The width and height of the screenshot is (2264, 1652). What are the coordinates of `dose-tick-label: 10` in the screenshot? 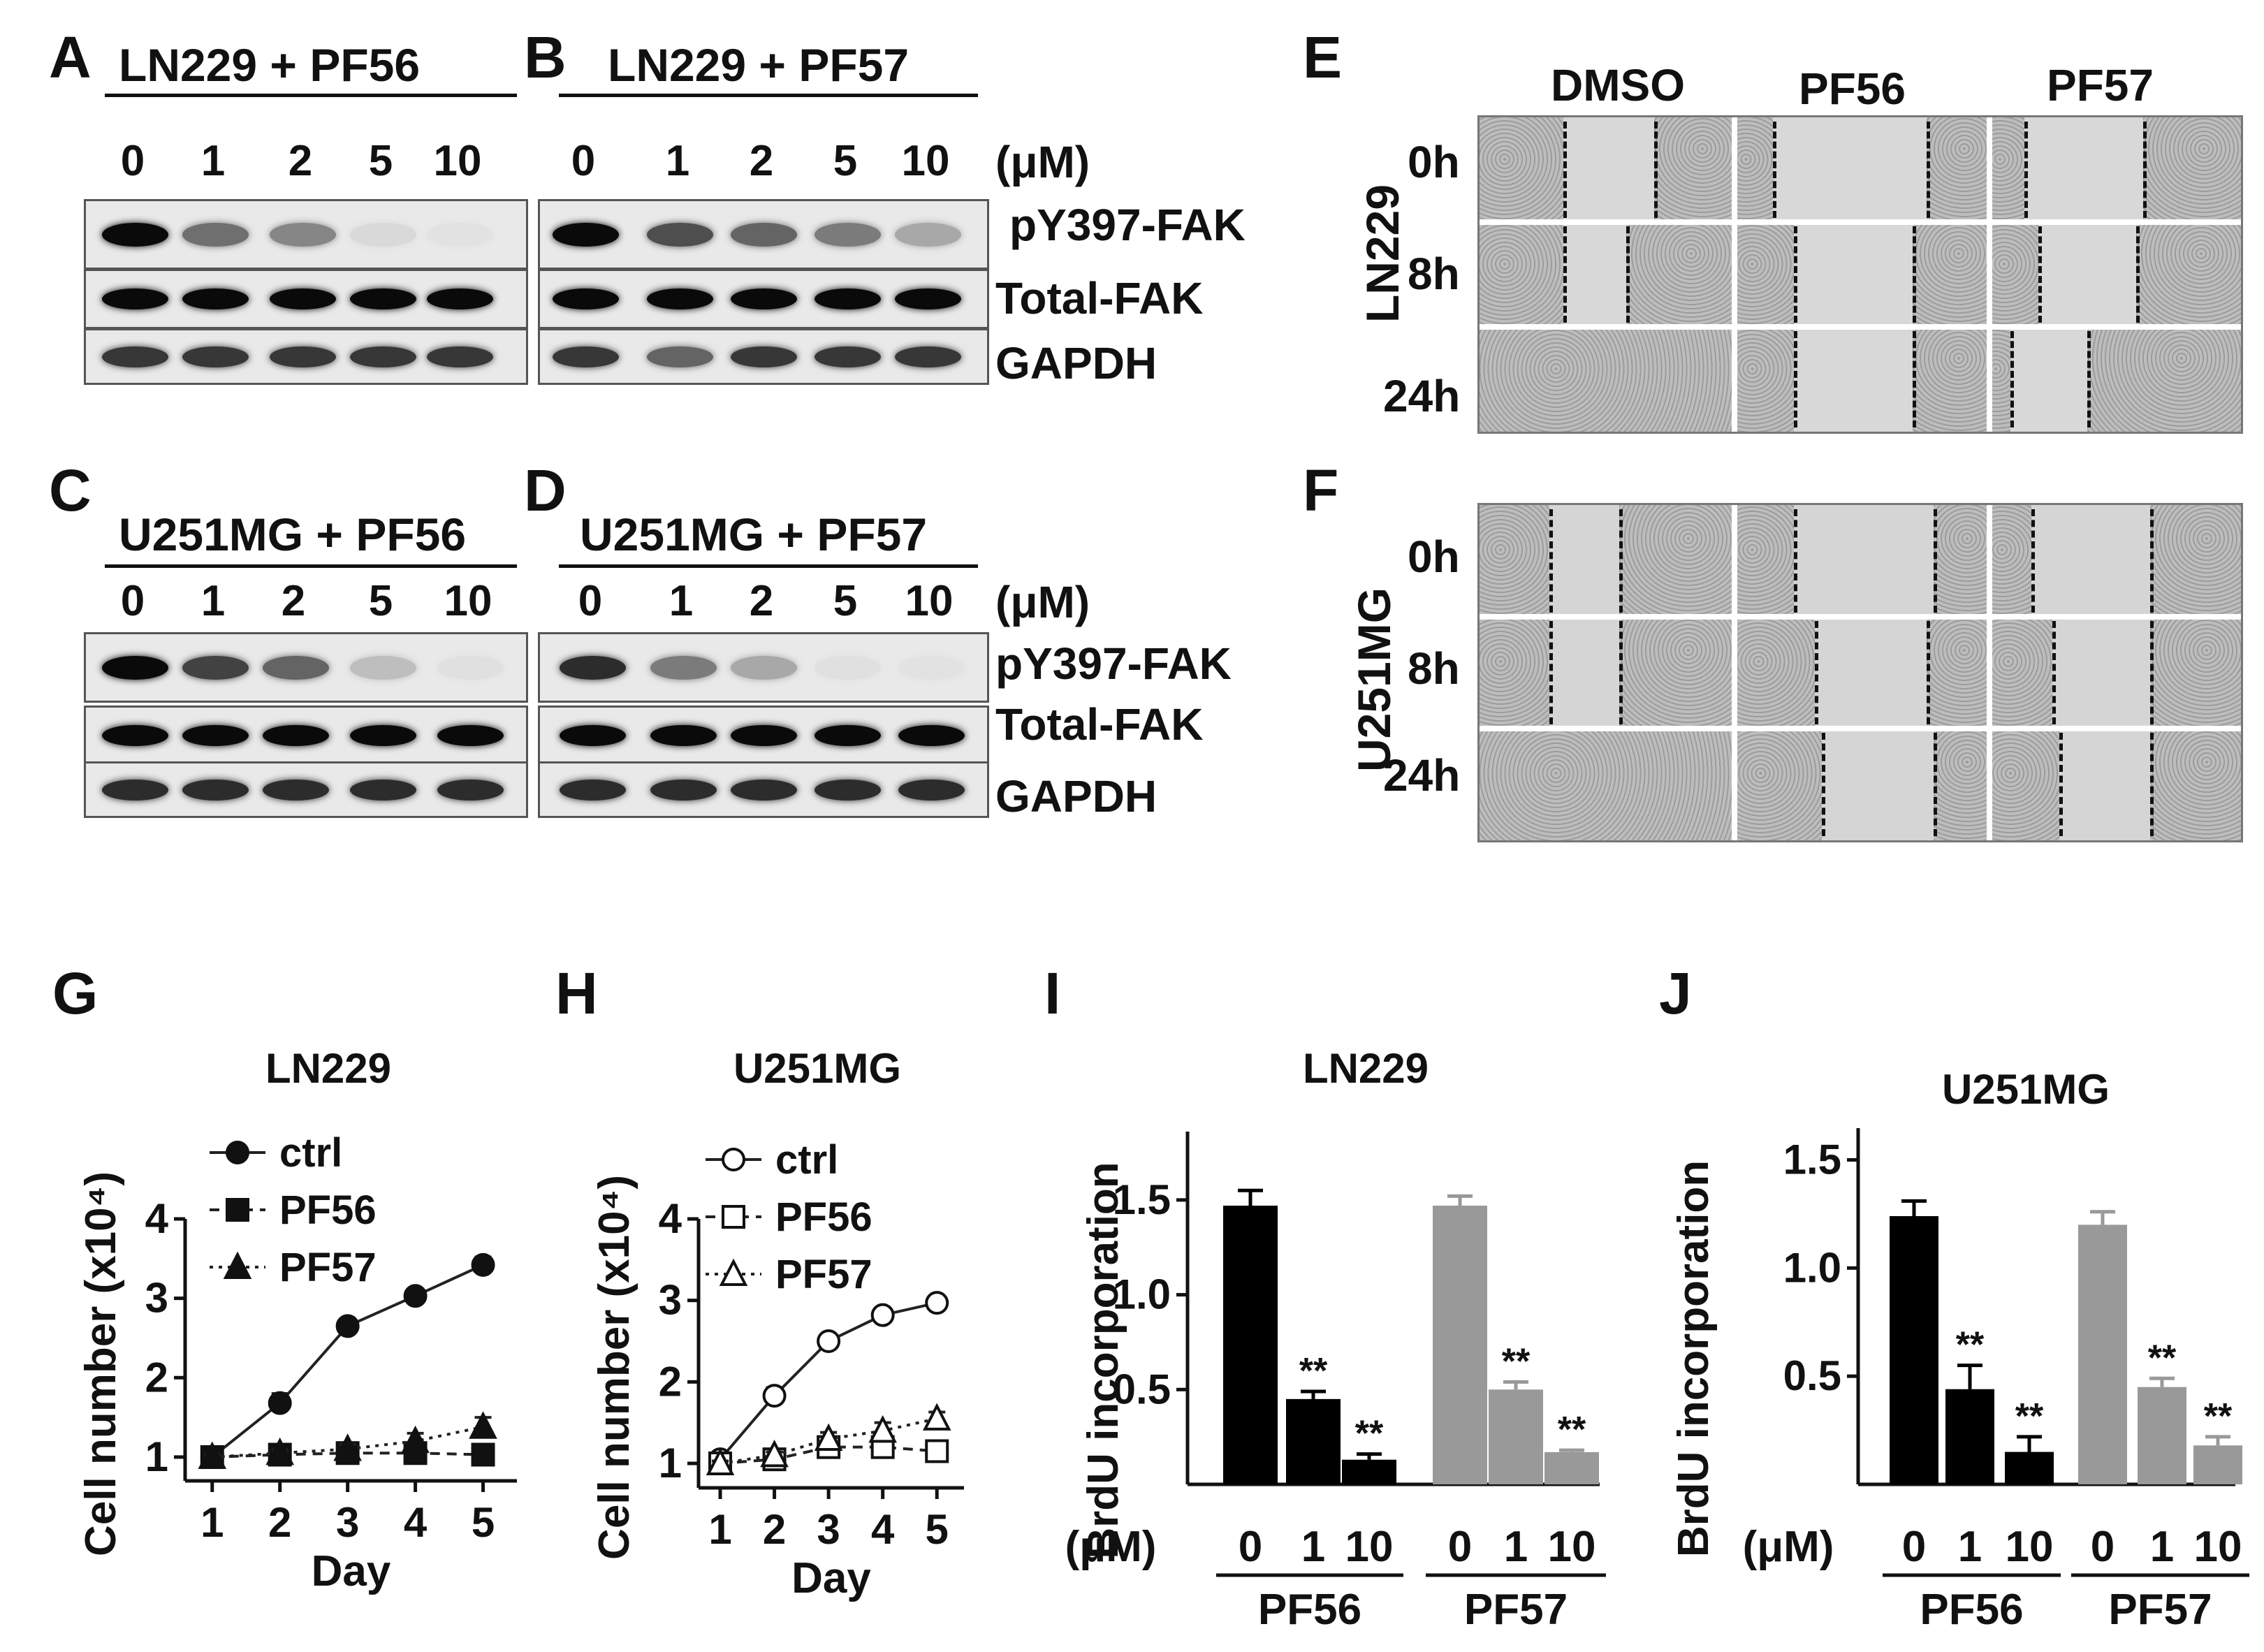 It's located at (2218, 1547).